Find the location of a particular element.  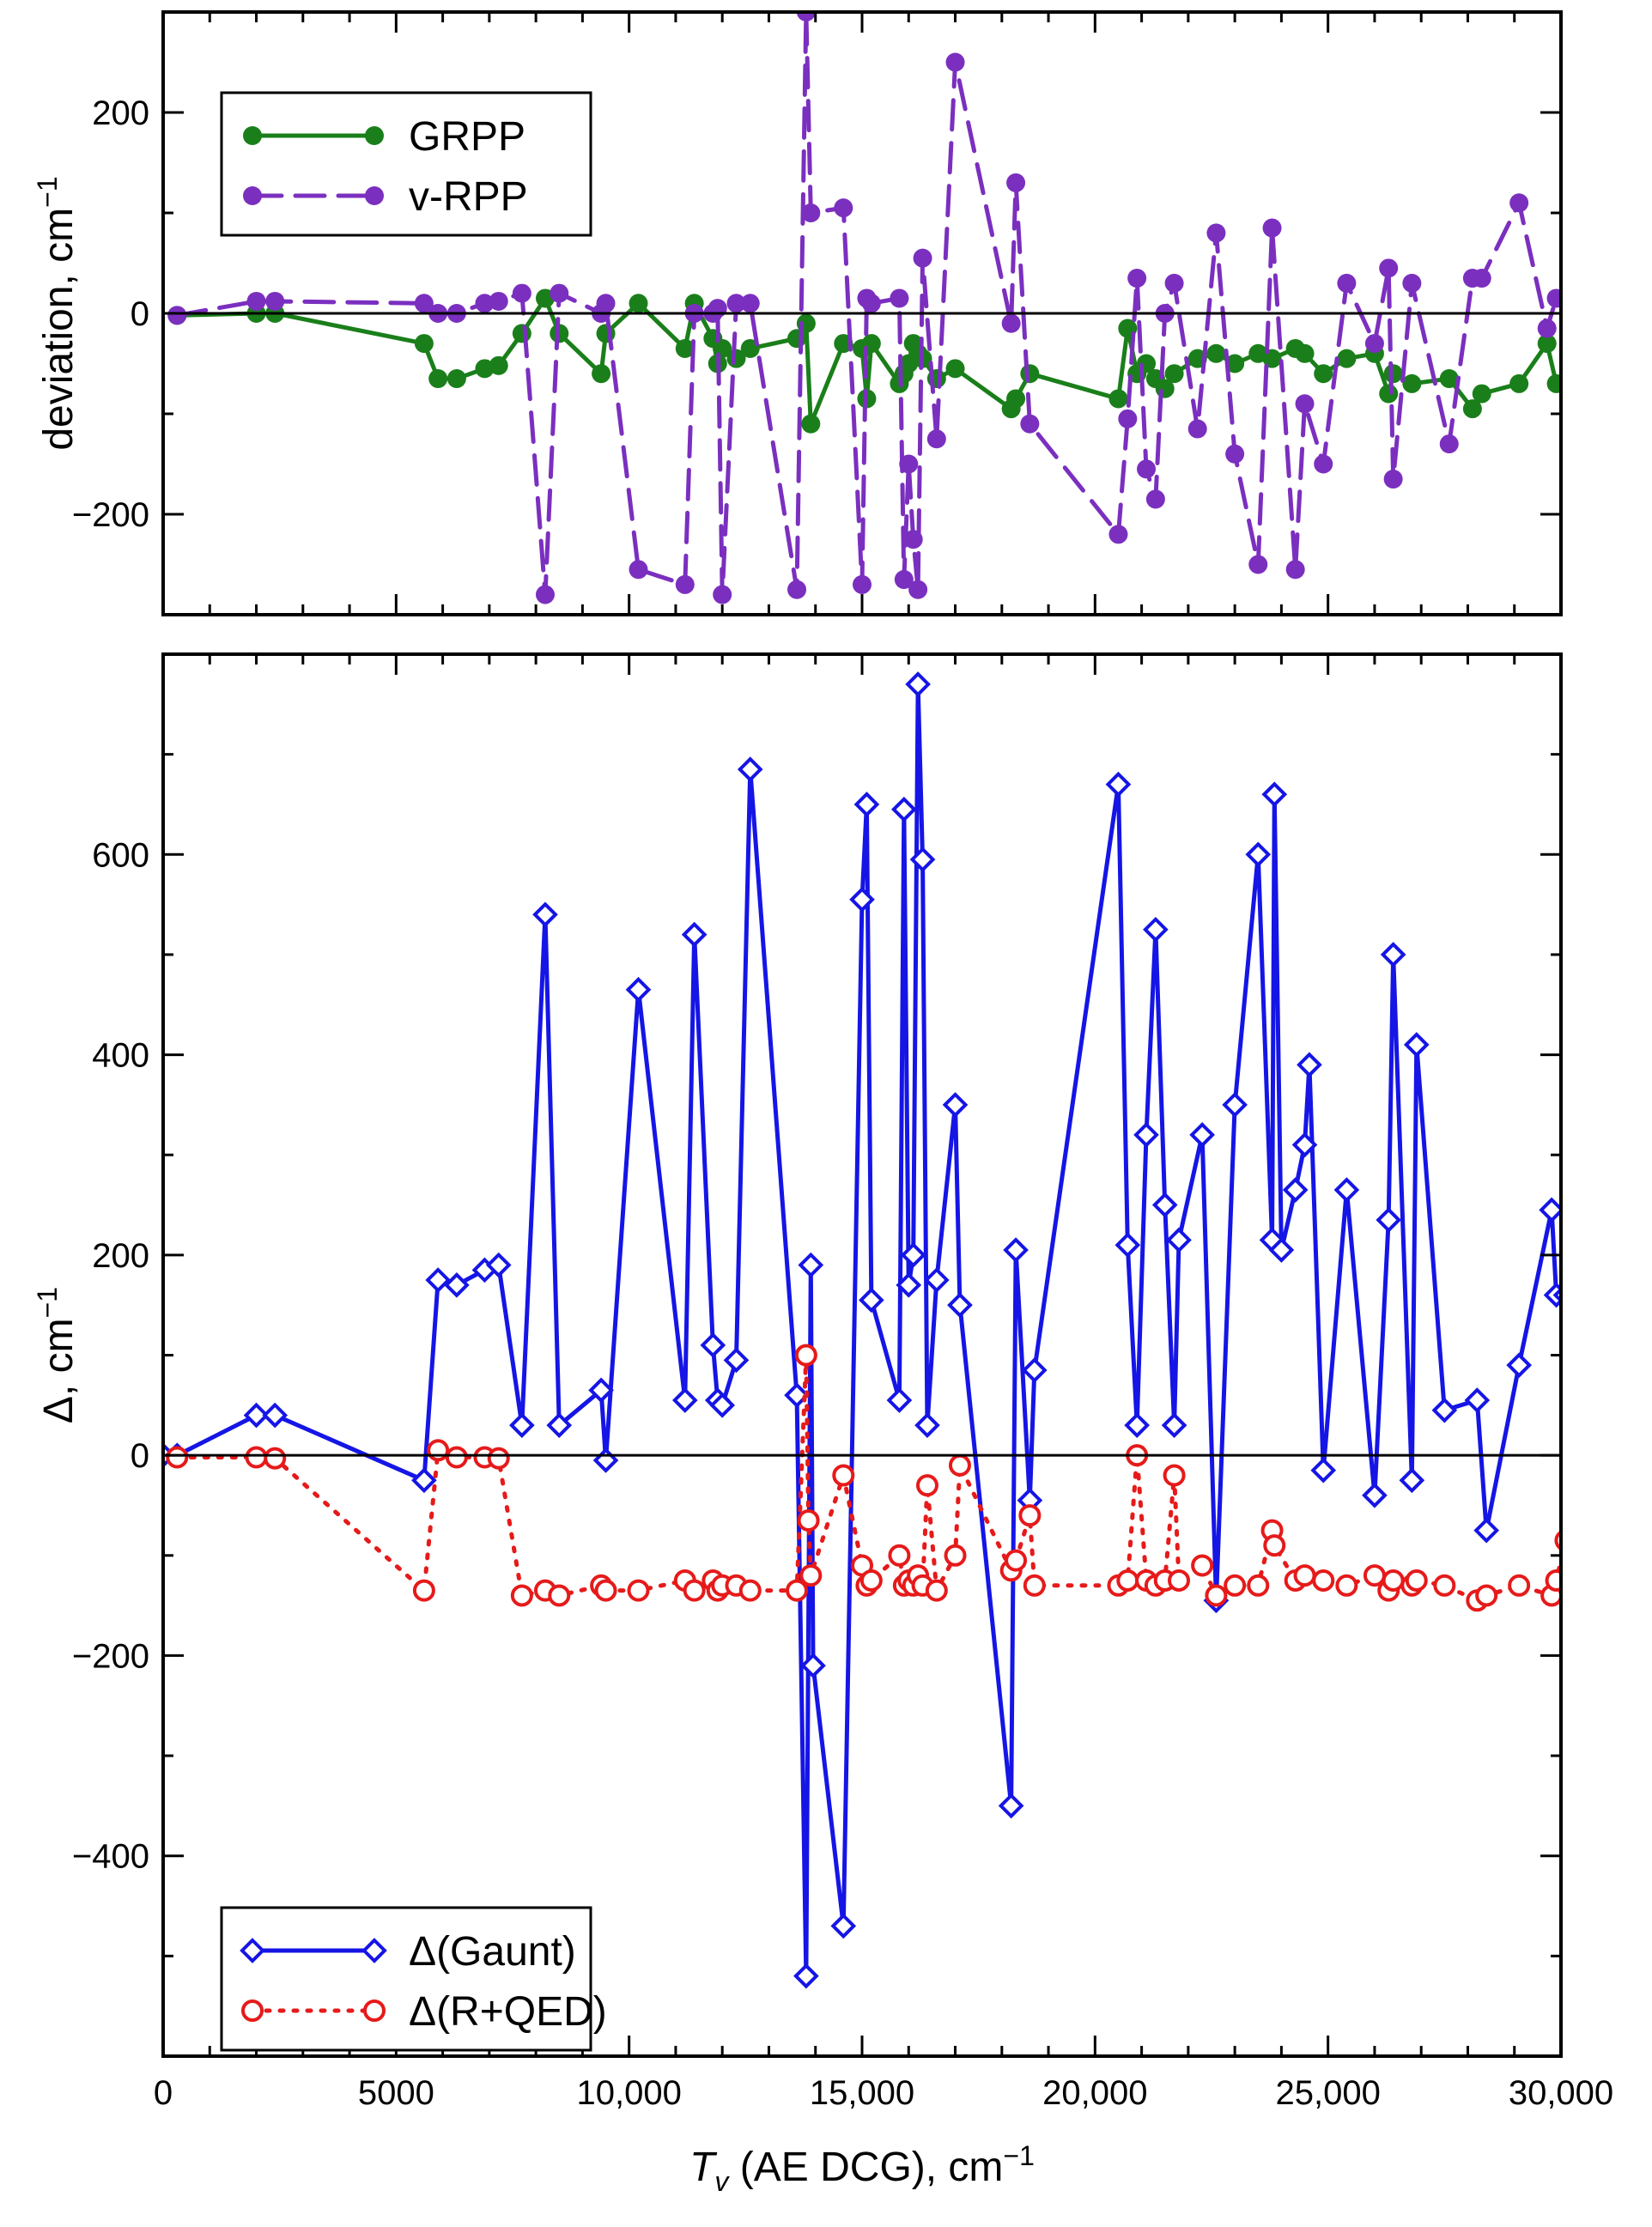

top-y-axis-label-main: deviation, cm is located at coordinates (59, 329).